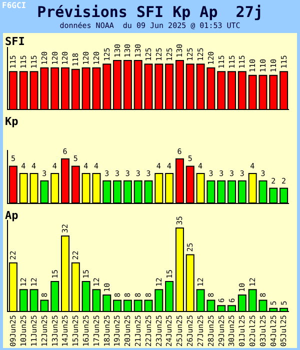 The width and height of the screenshot is (300, 350). I want to click on y-axis-title: Kp, so click(12, 121).